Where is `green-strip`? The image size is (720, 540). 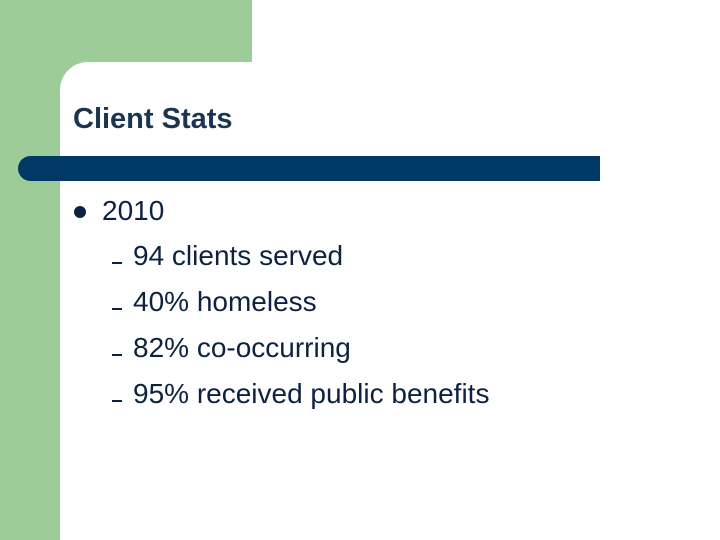 green-strip is located at coordinates (30, 270).